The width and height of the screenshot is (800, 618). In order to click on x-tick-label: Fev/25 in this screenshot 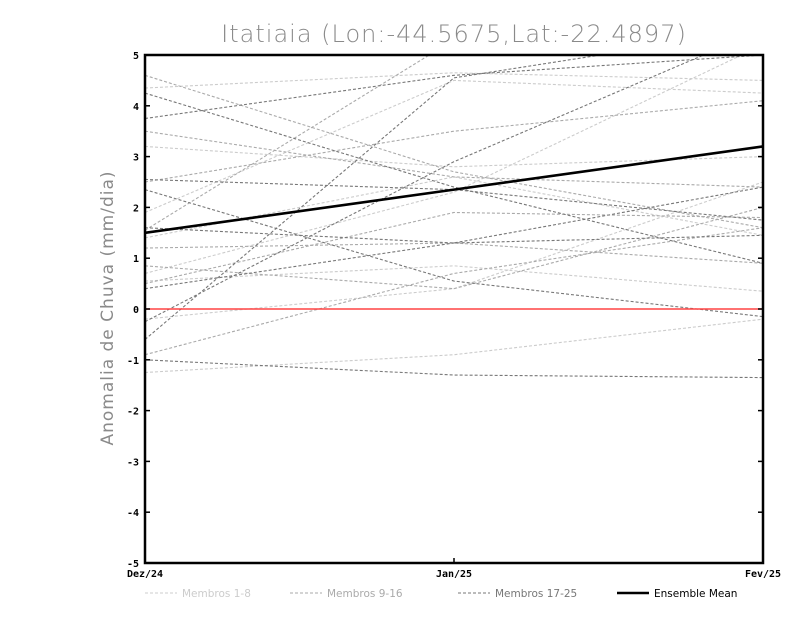, I will do `click(763, 574)`.